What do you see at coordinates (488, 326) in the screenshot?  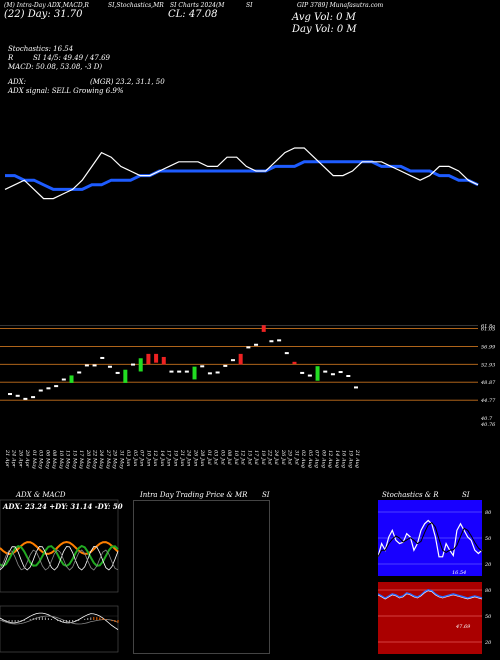 I see `price-top-label: 61.8a` at bounding box center [488, 326].